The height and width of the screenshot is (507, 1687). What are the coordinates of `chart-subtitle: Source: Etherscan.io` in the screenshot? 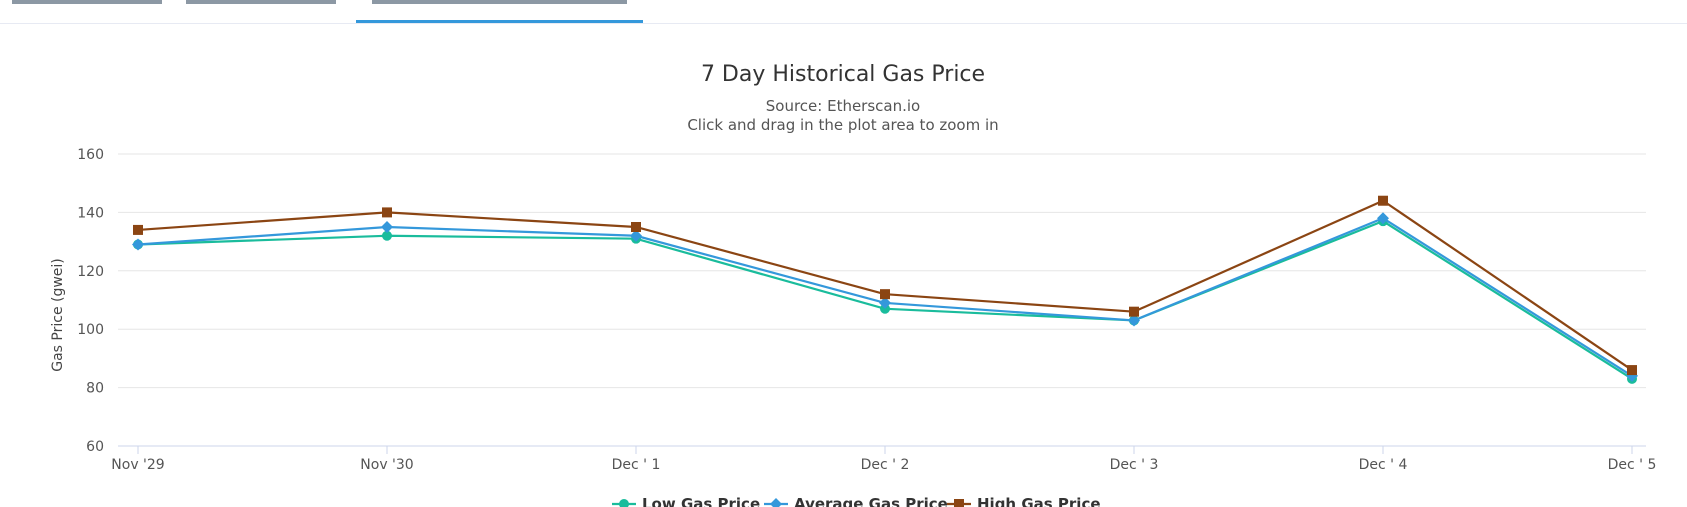 It's located at (843, 106).